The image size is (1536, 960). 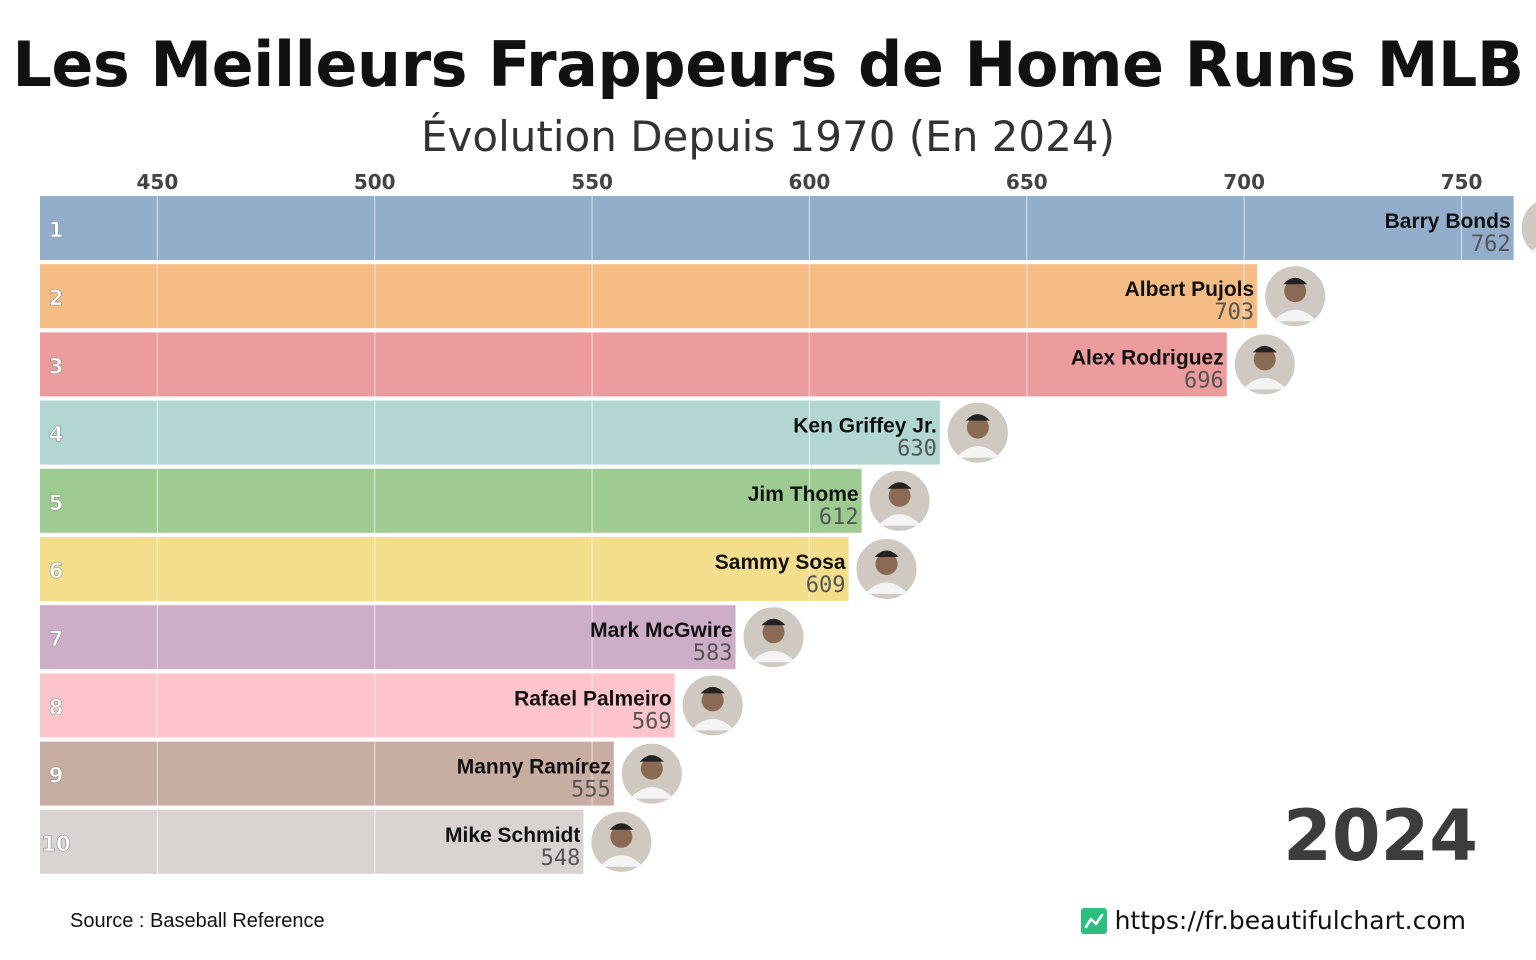 What do you see at coordinates (56, 707) in the screenshot?
I see `rank-label: 8` at bounding box center [56, 707].